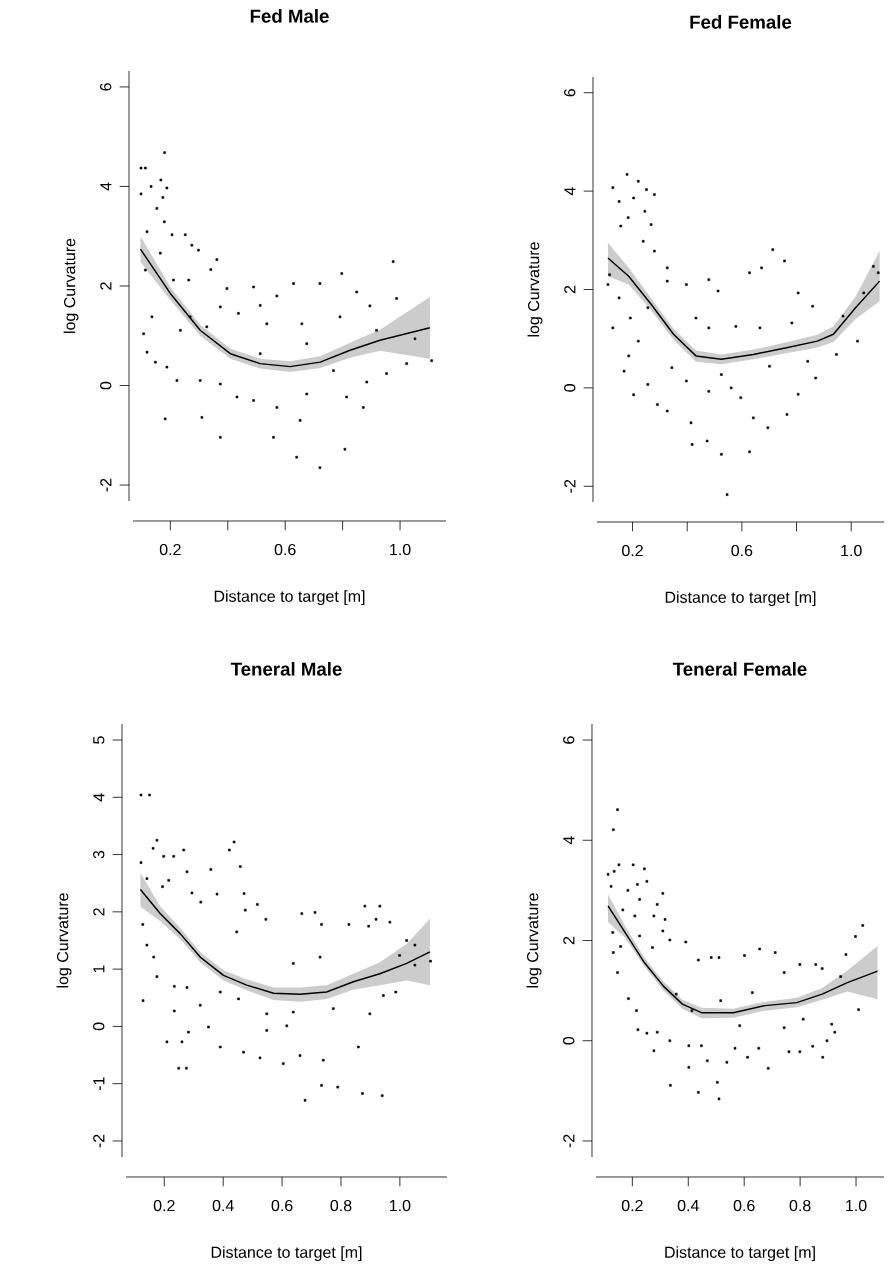 The height and width of the screenshot is (1286, 892). I want to click on y-tick-label: 3, so click(99, 854).